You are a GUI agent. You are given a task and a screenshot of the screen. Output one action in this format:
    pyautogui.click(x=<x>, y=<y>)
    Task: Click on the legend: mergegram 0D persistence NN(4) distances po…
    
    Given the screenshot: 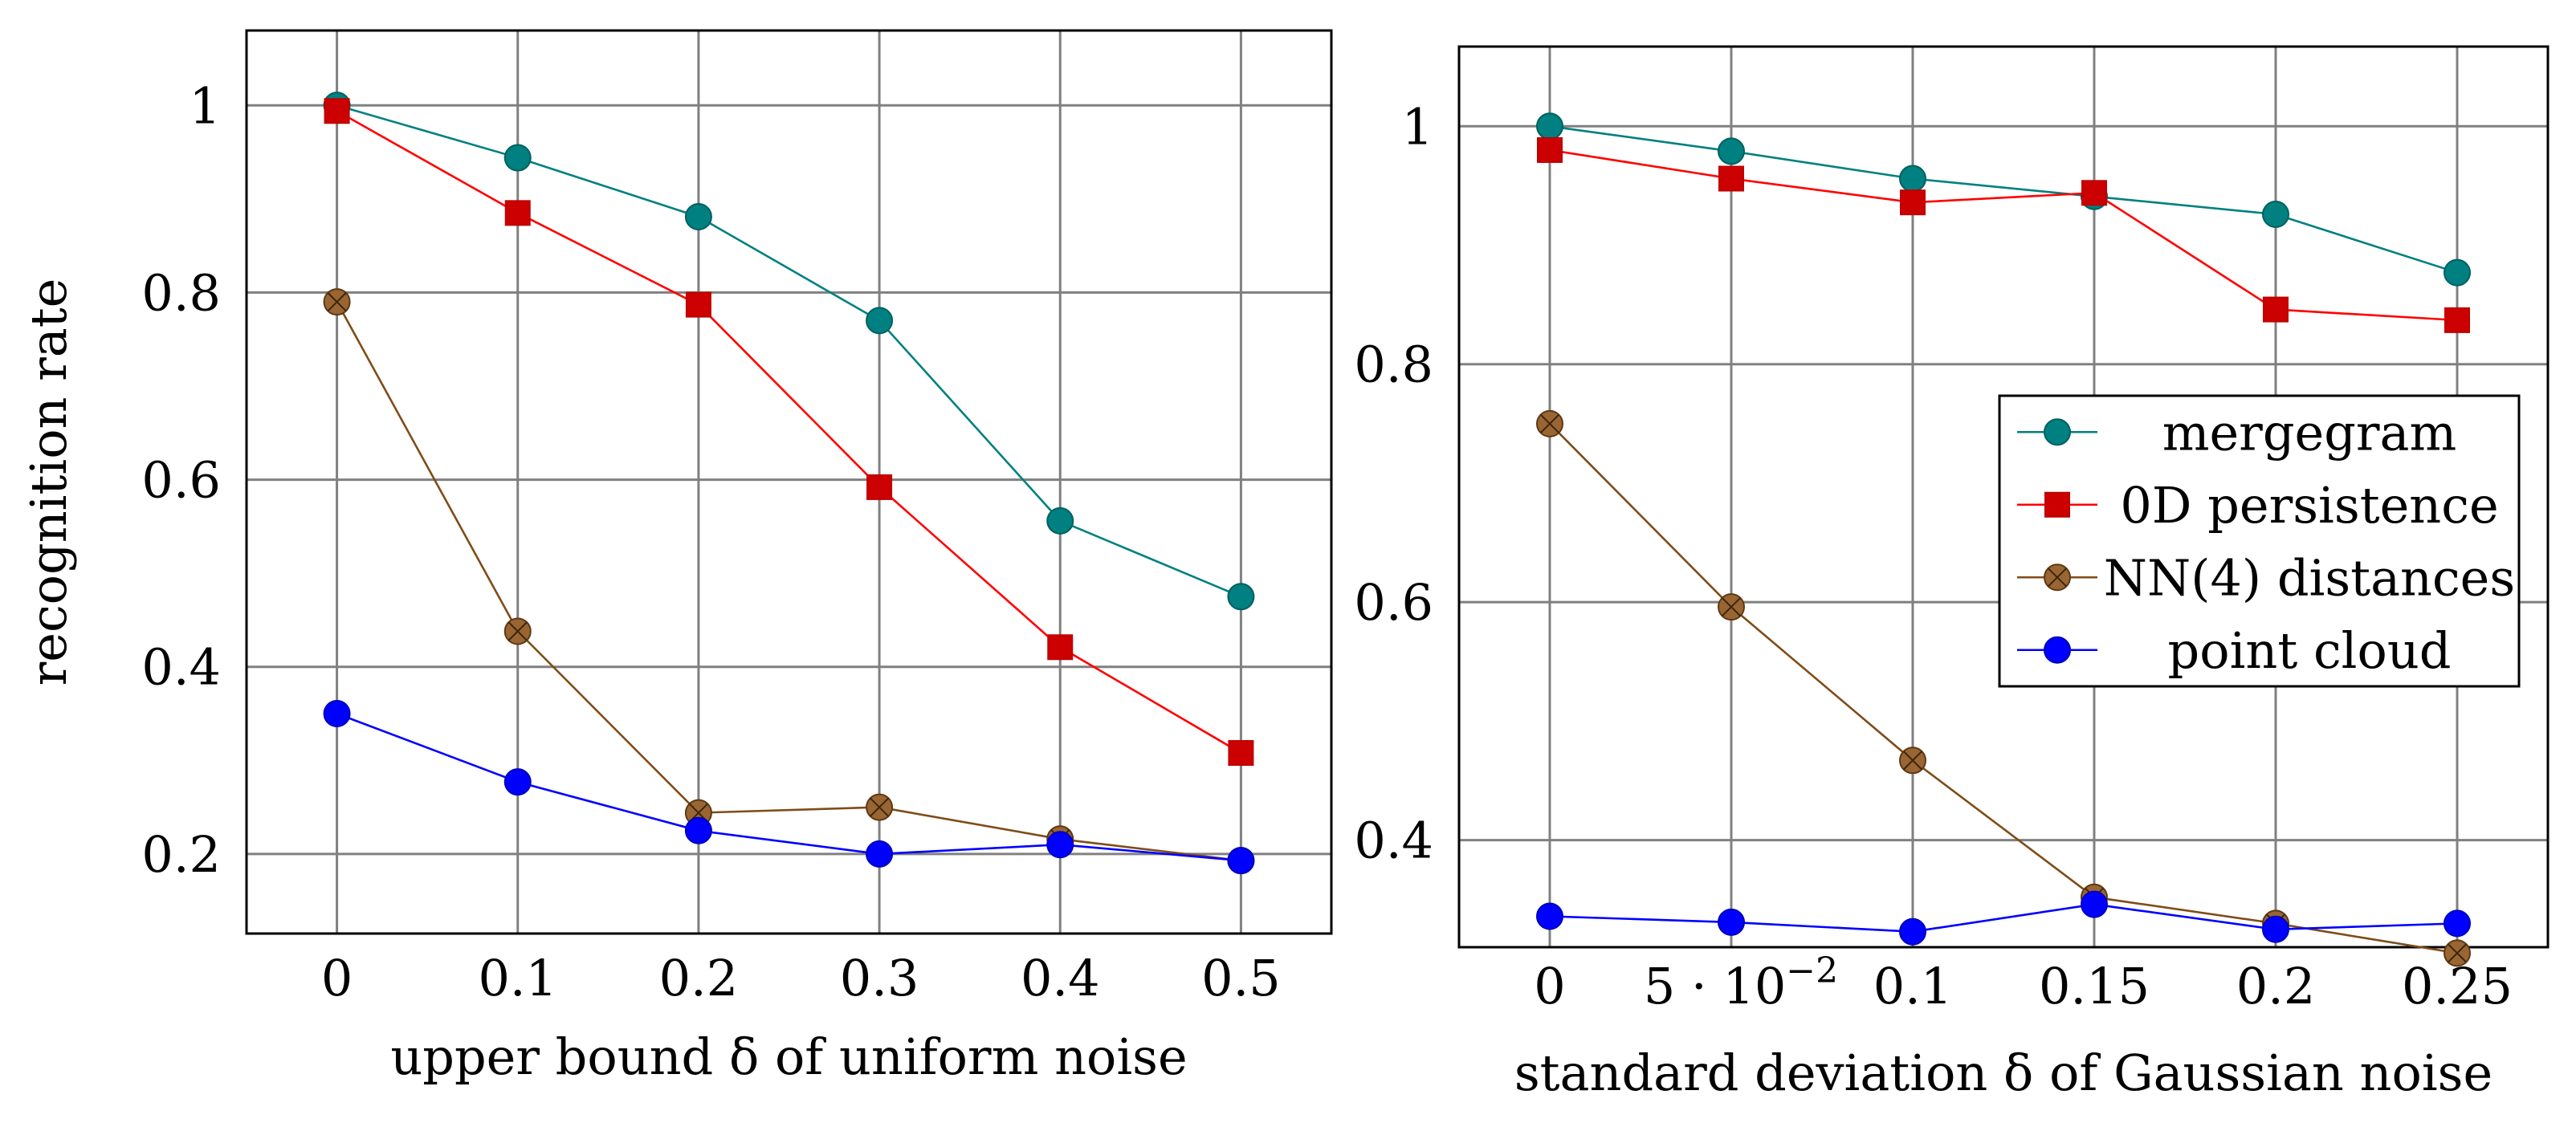 What is the action you would take?
    pyautogui.click(x=2259, y=541)
    